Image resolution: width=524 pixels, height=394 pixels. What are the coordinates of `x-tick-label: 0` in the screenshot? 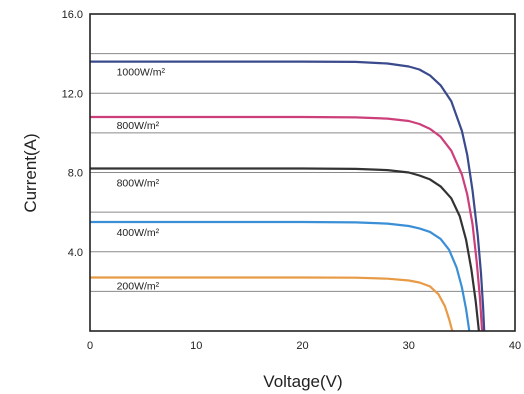 It's located at (90, 346).